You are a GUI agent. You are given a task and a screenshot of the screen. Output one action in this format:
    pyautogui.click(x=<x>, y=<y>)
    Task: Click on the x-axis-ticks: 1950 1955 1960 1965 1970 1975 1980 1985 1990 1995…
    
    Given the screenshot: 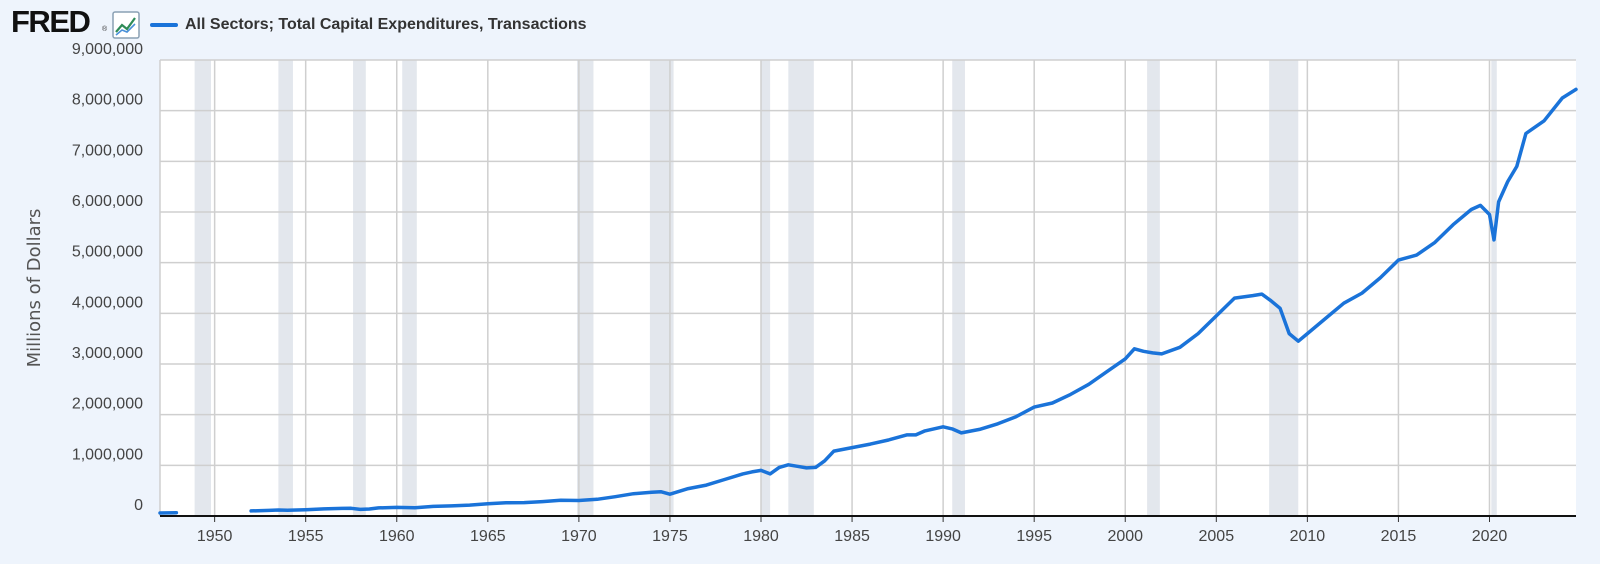 What is the action you would take?
    pyautogui.click(x=852, y=530)
    